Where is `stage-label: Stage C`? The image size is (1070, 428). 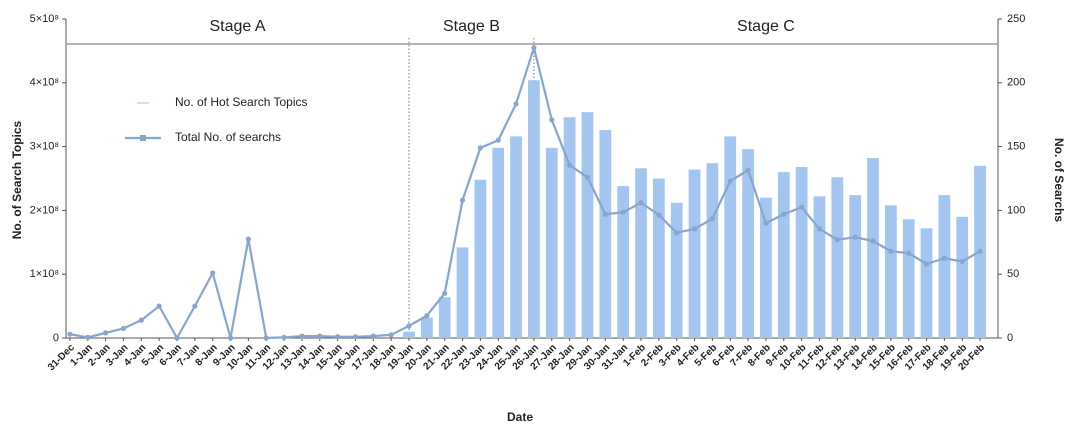
stage-label: Stage C is located at coordinates (766, 26).